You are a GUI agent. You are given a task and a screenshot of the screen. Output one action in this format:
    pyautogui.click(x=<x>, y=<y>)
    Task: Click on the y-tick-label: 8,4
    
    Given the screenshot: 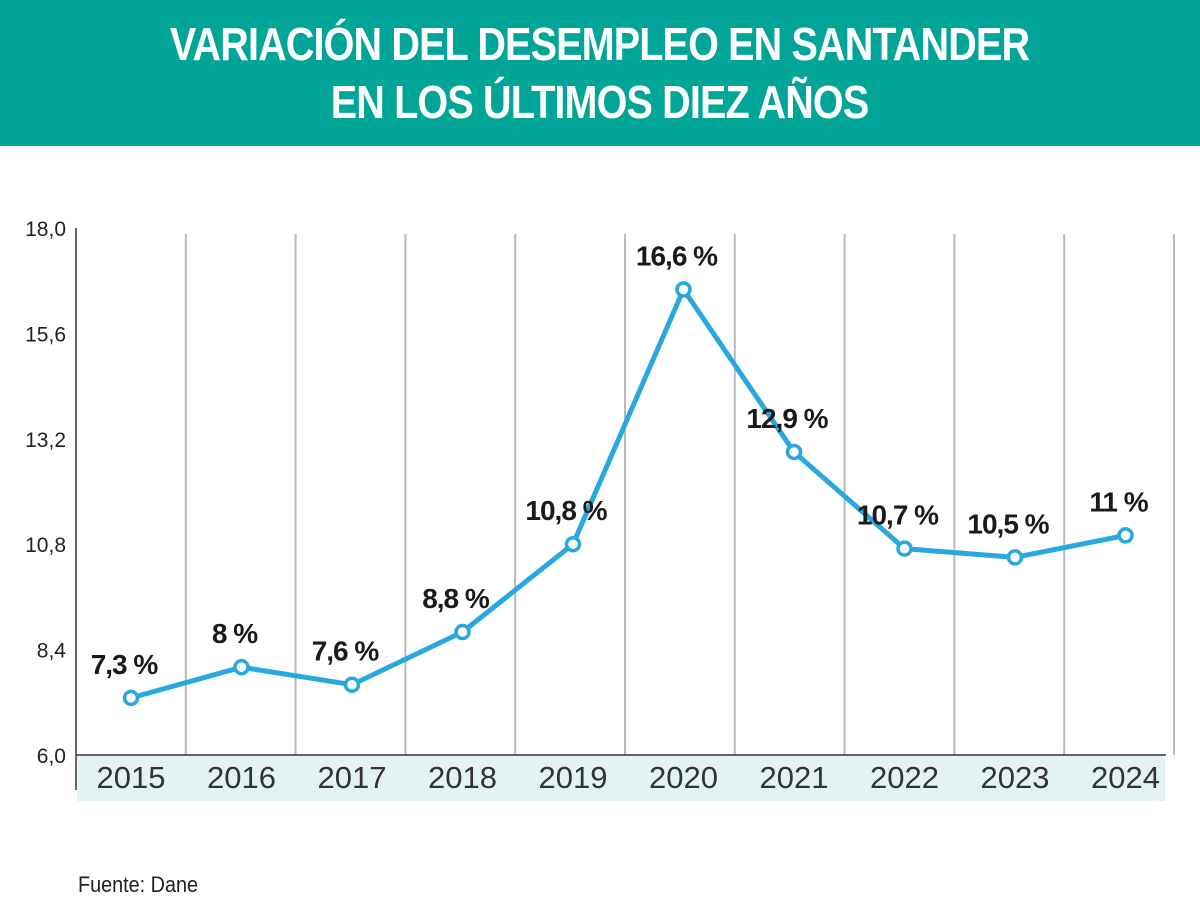 What is the action you would take?
    pyautogui.click(x=52, y=651)
    